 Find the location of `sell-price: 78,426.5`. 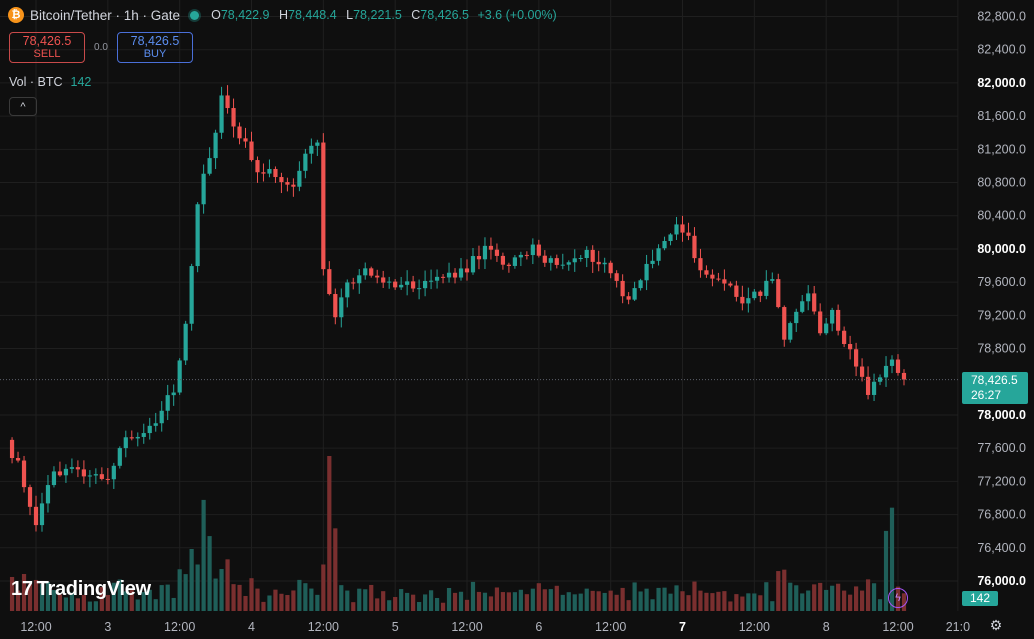

sell-price: 78,426.5 is located at coordinates (47, 40).